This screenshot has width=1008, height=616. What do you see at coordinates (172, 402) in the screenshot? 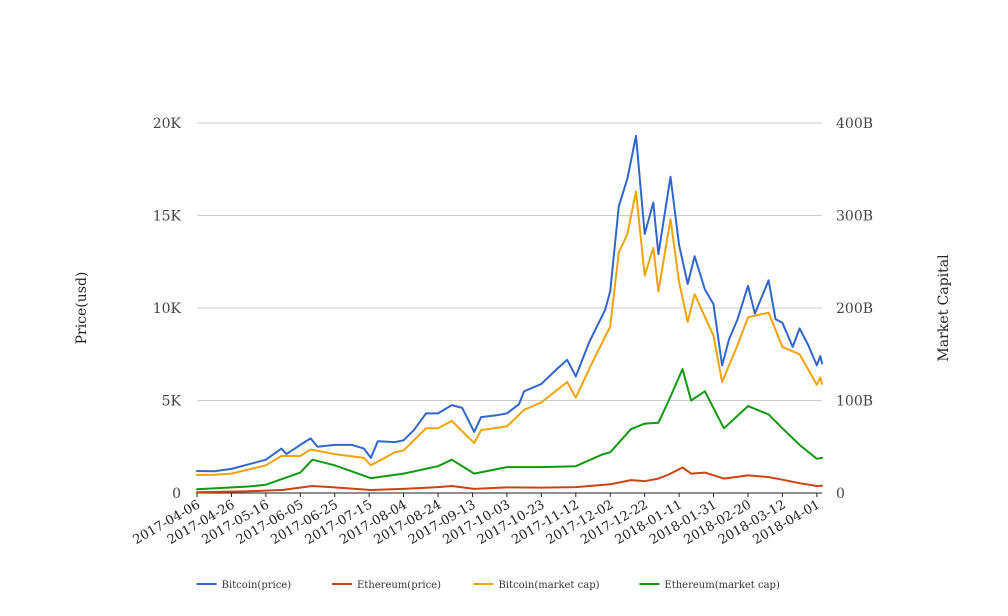
I see `y-left-tick-label: 5K` at bounding box center [172, 402].